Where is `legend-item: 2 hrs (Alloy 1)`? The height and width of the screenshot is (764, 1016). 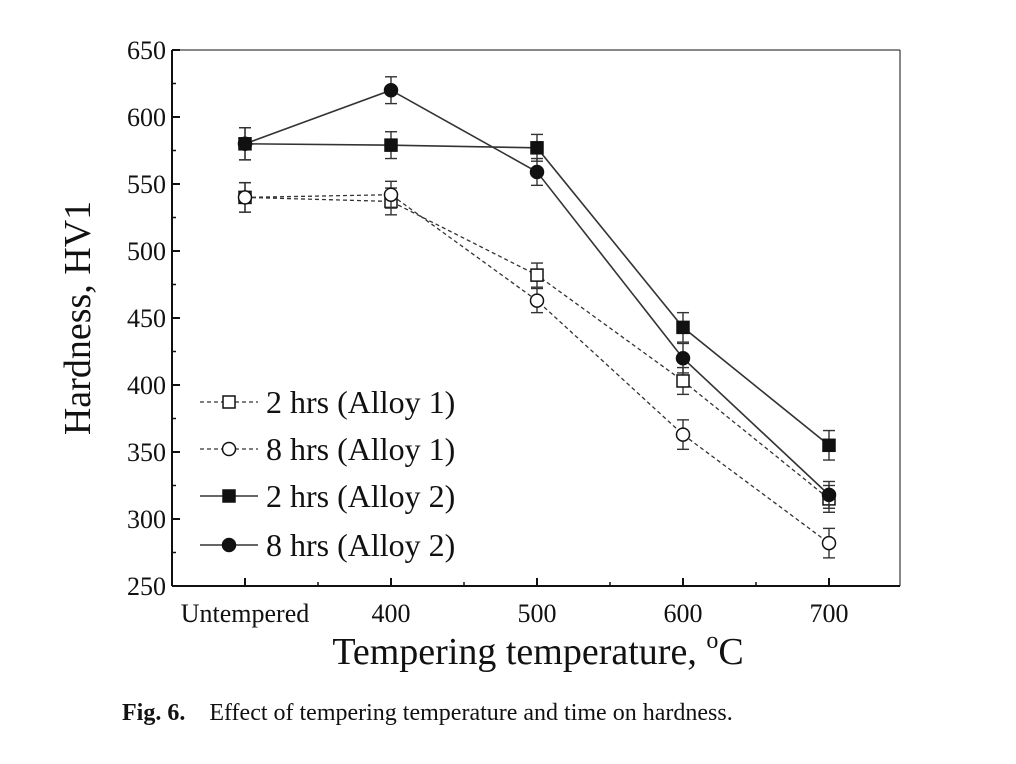
legend-item: 2 hrs (Alloy 1) is located at coordinates (327, 402).